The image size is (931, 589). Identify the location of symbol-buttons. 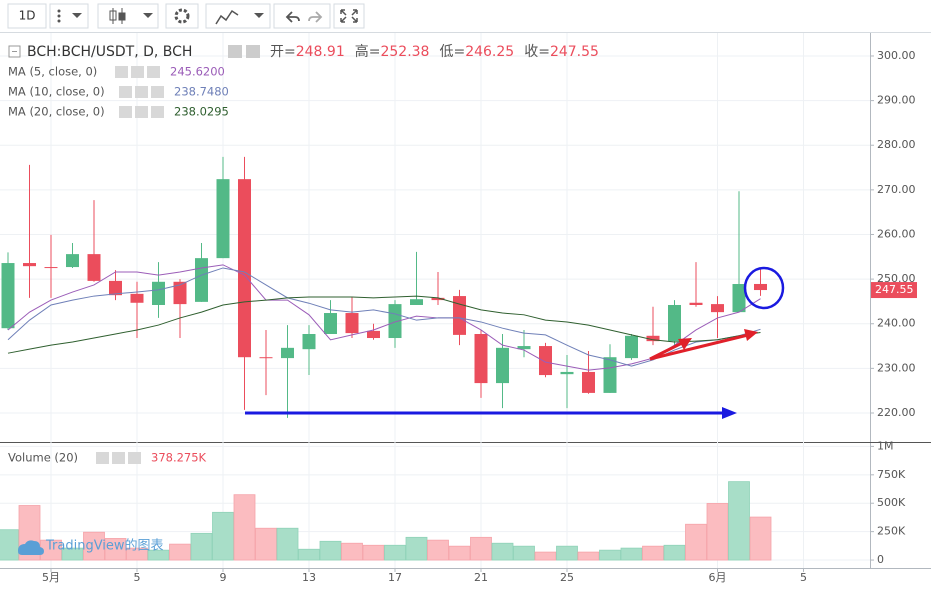
(244, 51).